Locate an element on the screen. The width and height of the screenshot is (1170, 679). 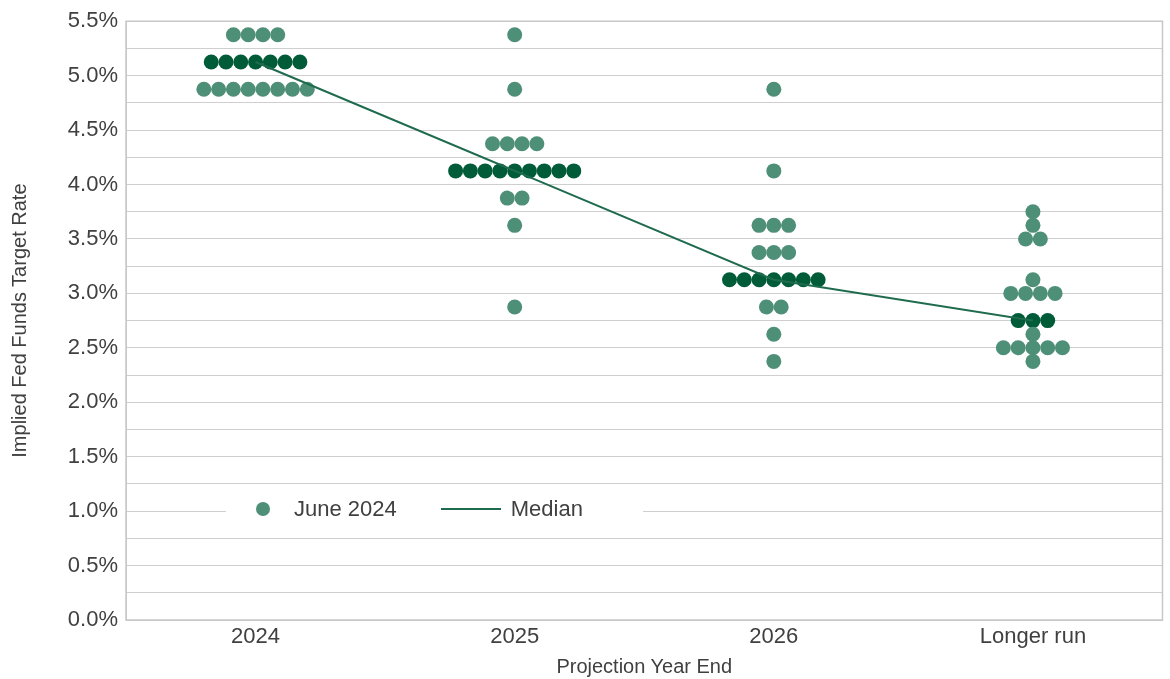
y-tick-label: 5.0% is located at coordinates (92, 74).